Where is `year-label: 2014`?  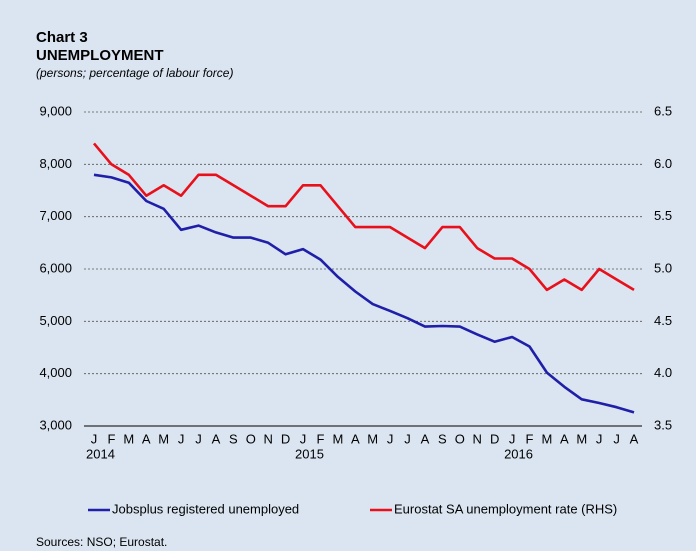
year-label: 2014 is located at coordinates (100, 453).